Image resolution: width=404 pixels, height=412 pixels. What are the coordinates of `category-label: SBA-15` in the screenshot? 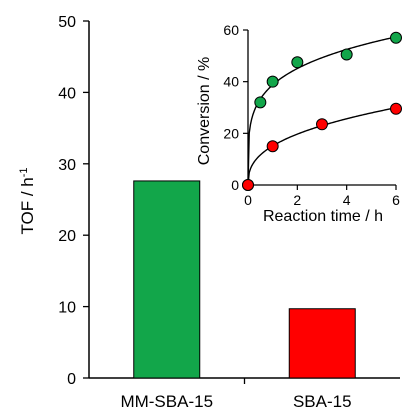 It's located at (322, 401).